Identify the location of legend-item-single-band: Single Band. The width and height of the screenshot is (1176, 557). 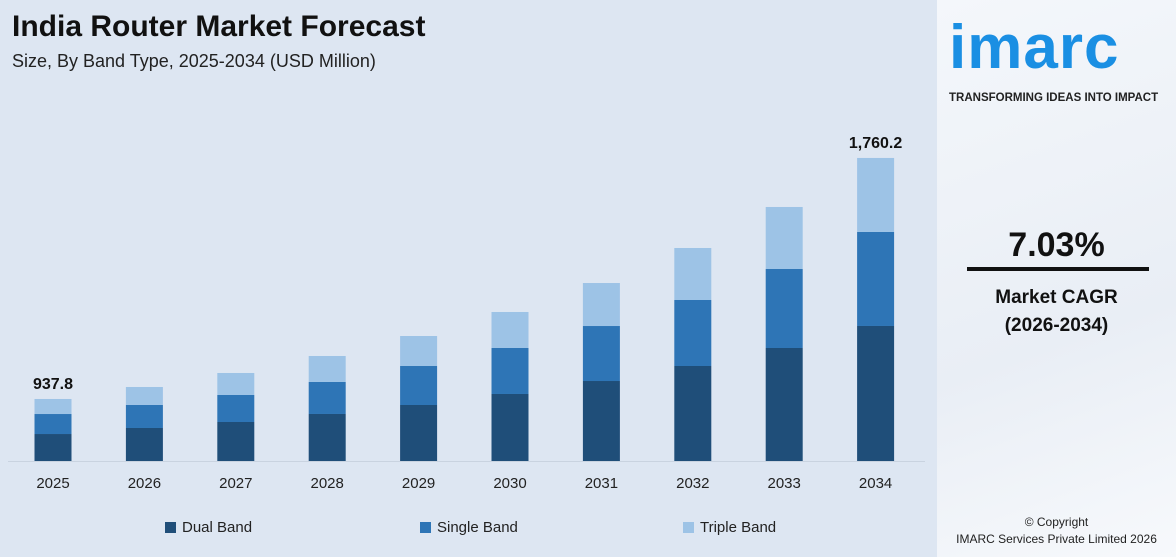
(469, 527).